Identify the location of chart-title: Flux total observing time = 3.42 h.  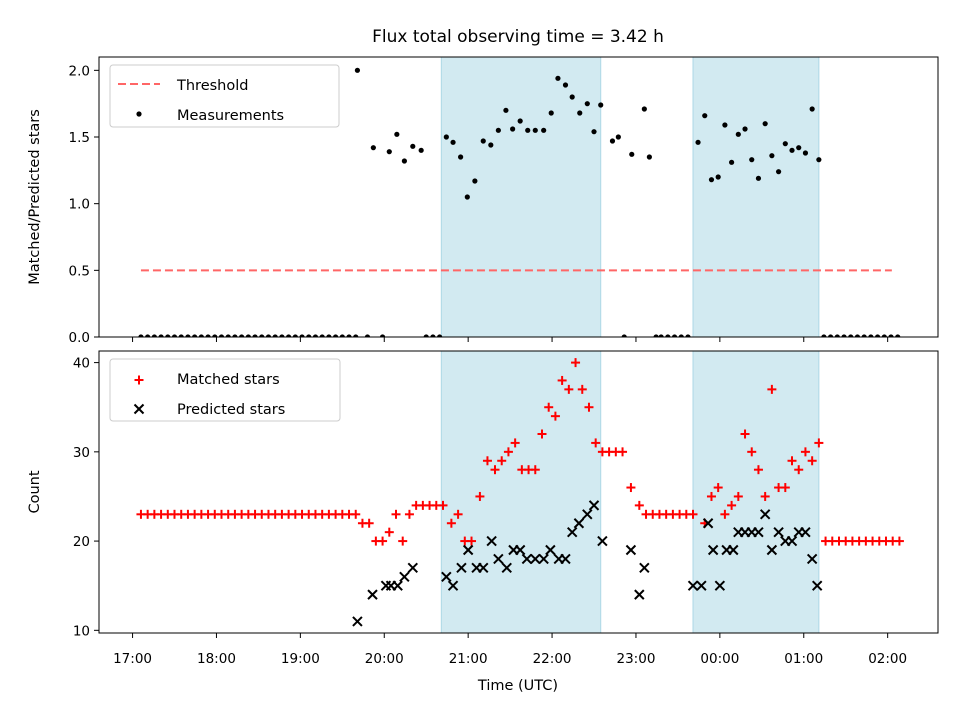
(518, 37).